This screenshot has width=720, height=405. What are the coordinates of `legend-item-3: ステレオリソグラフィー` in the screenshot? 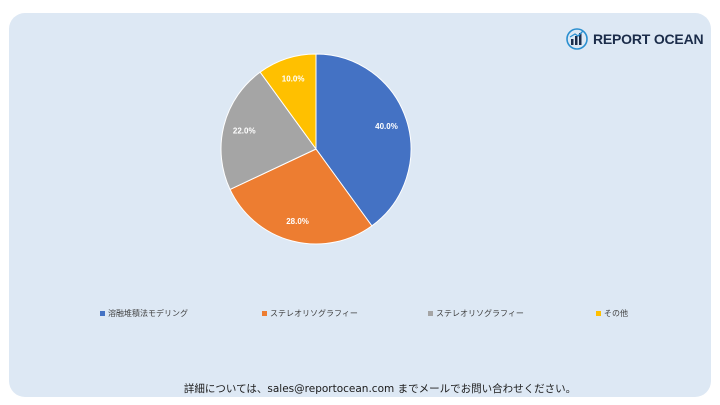 It's located at (476, 313).